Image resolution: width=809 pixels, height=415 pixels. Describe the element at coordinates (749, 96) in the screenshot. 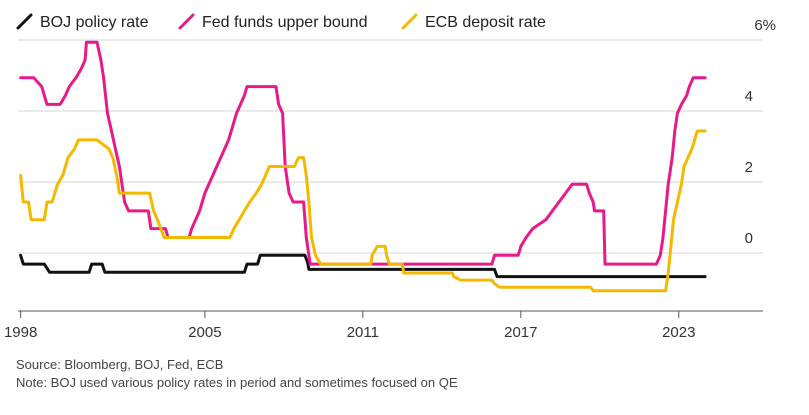

I see `y-tick-label: 4` at that location.